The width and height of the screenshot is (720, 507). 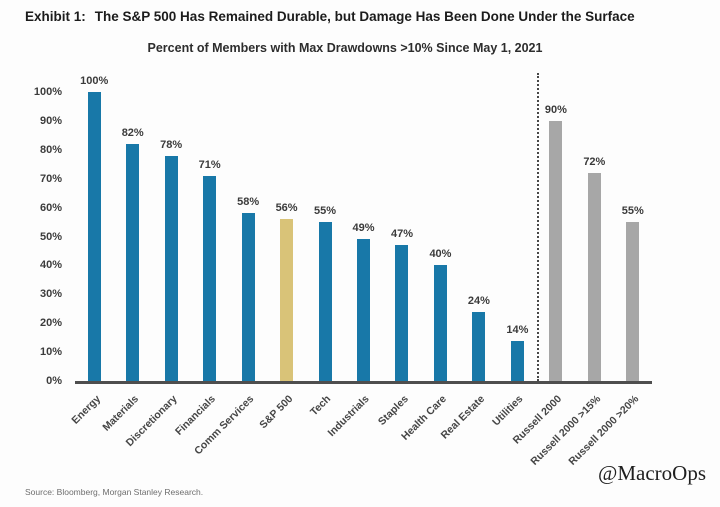 I want to click on macroops-watermark: @MacroOps, so click(x=652, y=473).